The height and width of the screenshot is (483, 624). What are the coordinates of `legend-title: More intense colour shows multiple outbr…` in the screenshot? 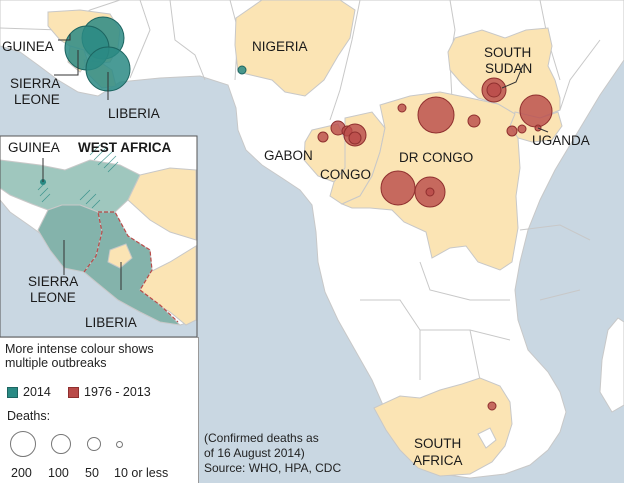 It's located at (79, 356).